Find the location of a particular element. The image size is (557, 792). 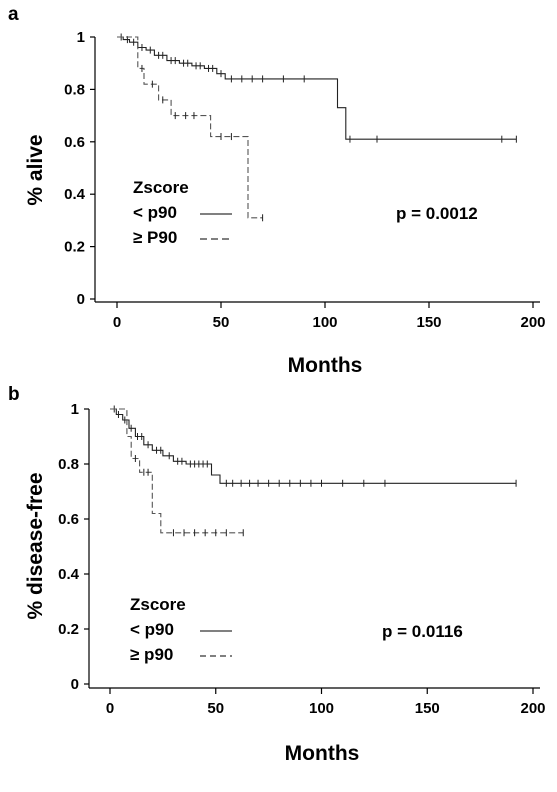

panel-b-series is located at coordinates (313, 471).